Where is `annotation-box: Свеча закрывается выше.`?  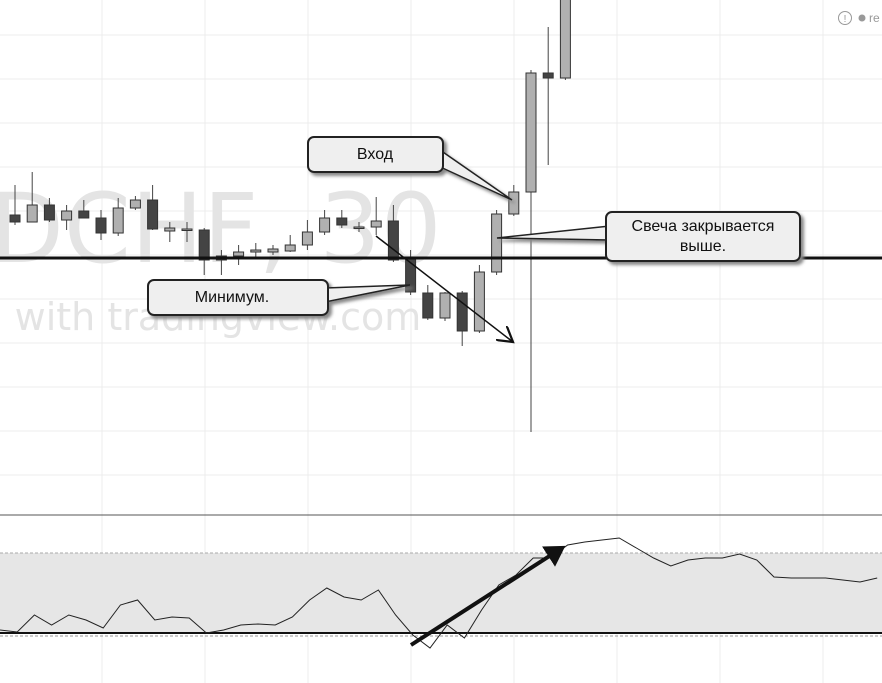
annotation-box: Свеча закрывается выше. is located at coordinates (703, 236).